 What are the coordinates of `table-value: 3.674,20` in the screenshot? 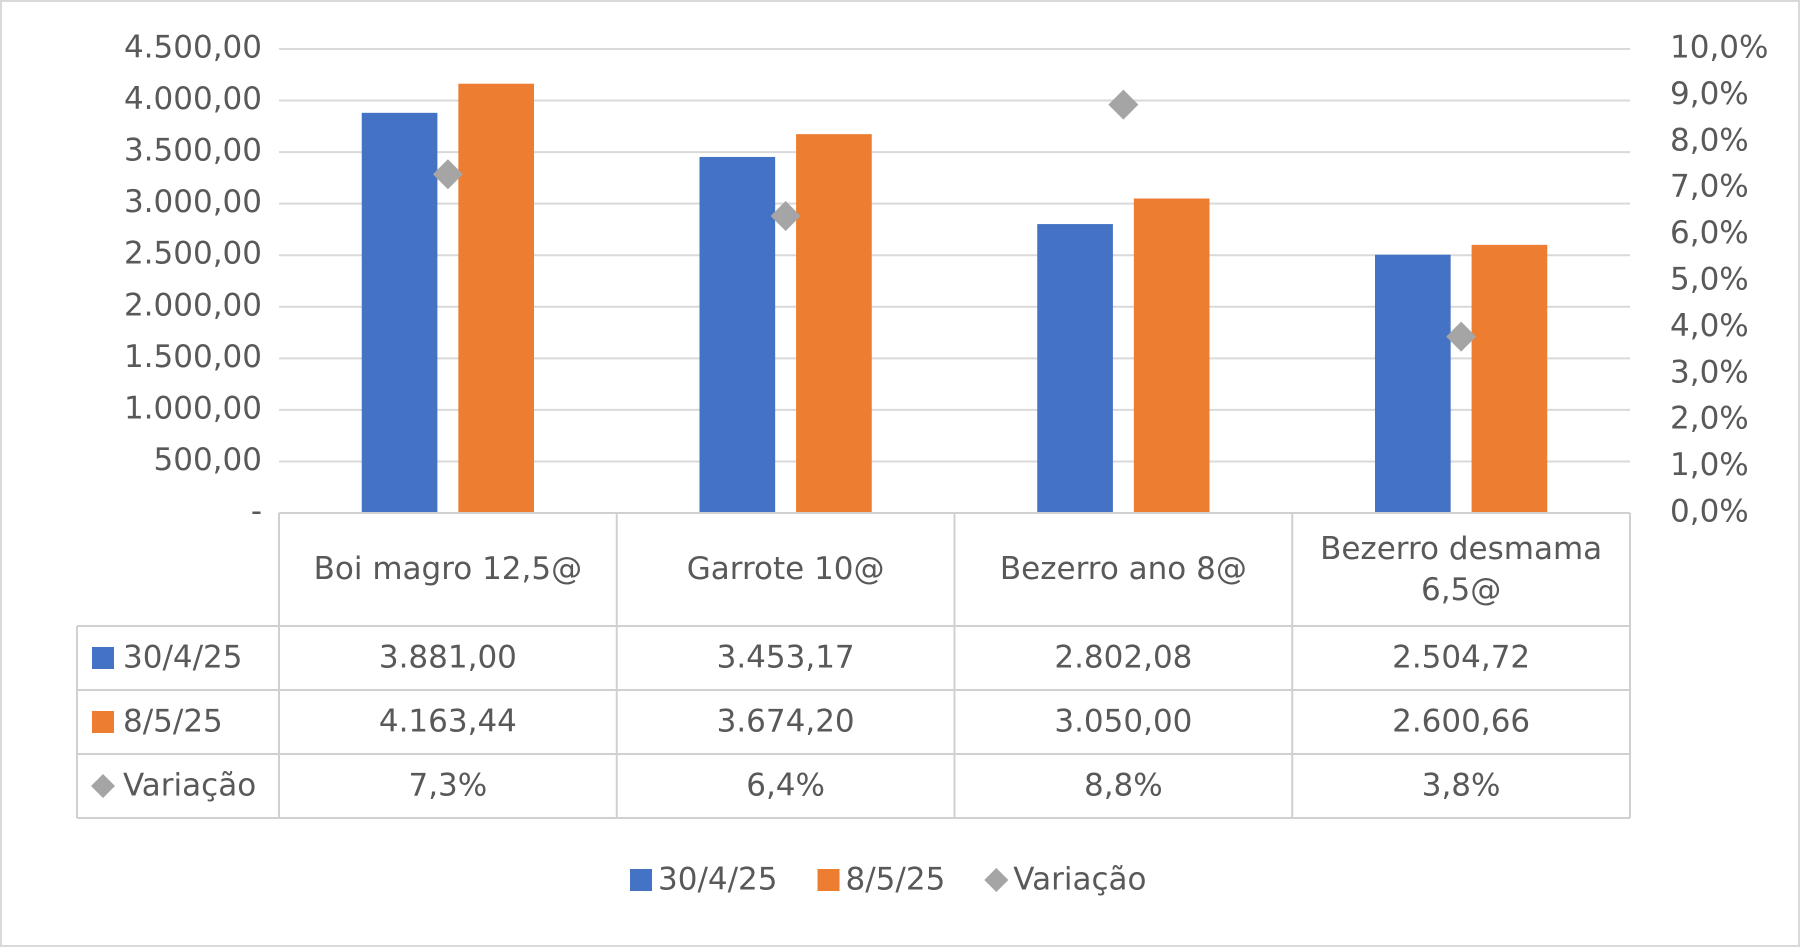 It's located at (786, 722).